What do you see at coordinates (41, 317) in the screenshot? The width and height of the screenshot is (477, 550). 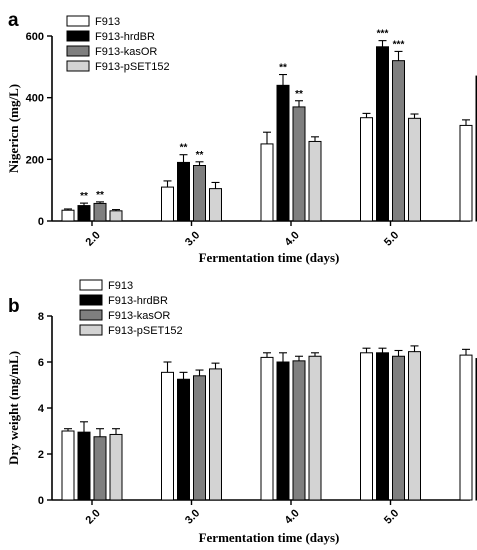 I see `y-tick-label: 8` at bounding box center [41, 317].